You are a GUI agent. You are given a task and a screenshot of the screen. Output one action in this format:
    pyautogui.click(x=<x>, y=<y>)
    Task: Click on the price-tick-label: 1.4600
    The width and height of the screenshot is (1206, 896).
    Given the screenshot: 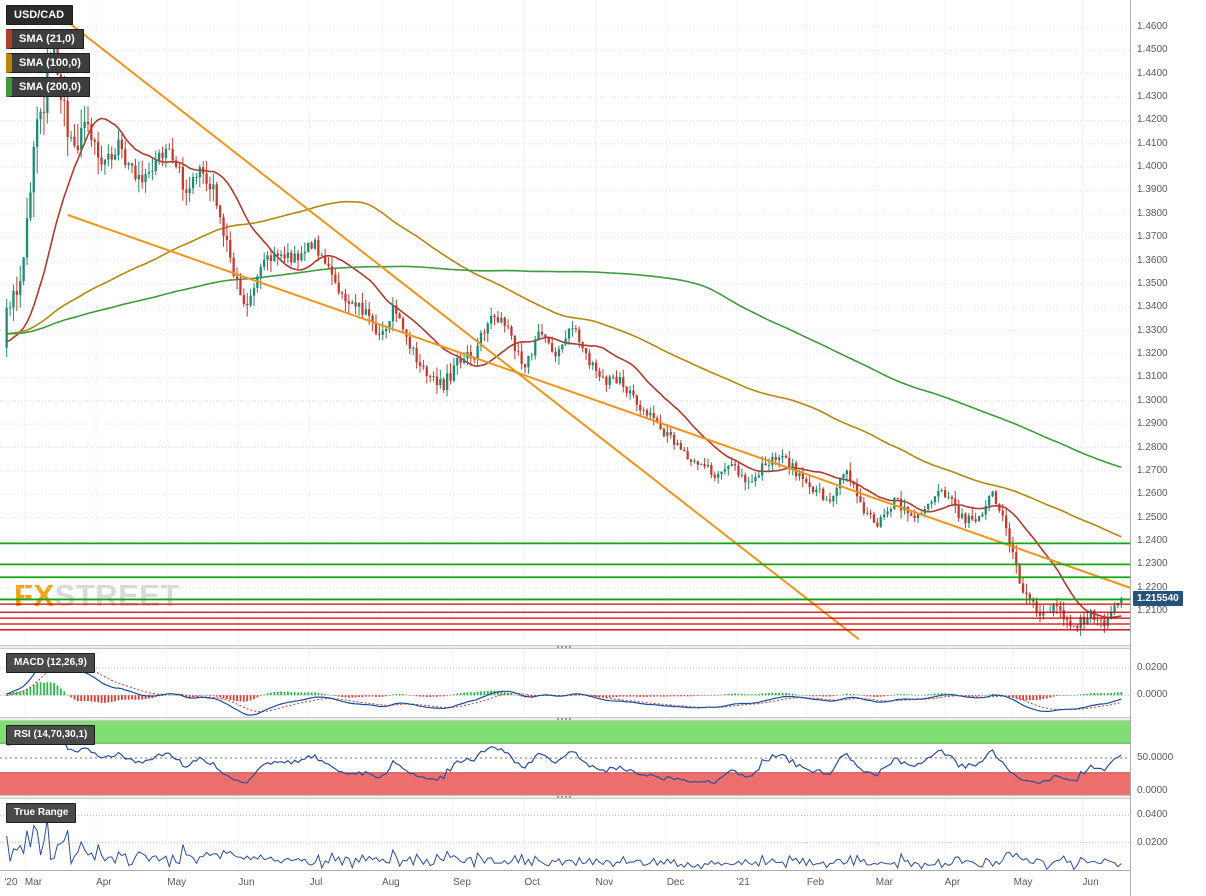 What is the action you would take?
    pyautogui.click(x=1152, y=26)
    